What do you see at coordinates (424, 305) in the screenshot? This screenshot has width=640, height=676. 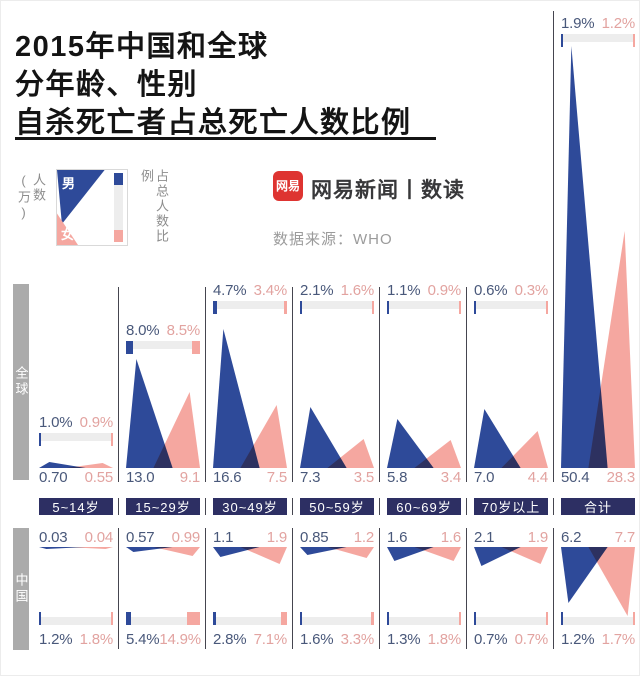 I see `global-bar-4-track` at bounding box center [424, 305].